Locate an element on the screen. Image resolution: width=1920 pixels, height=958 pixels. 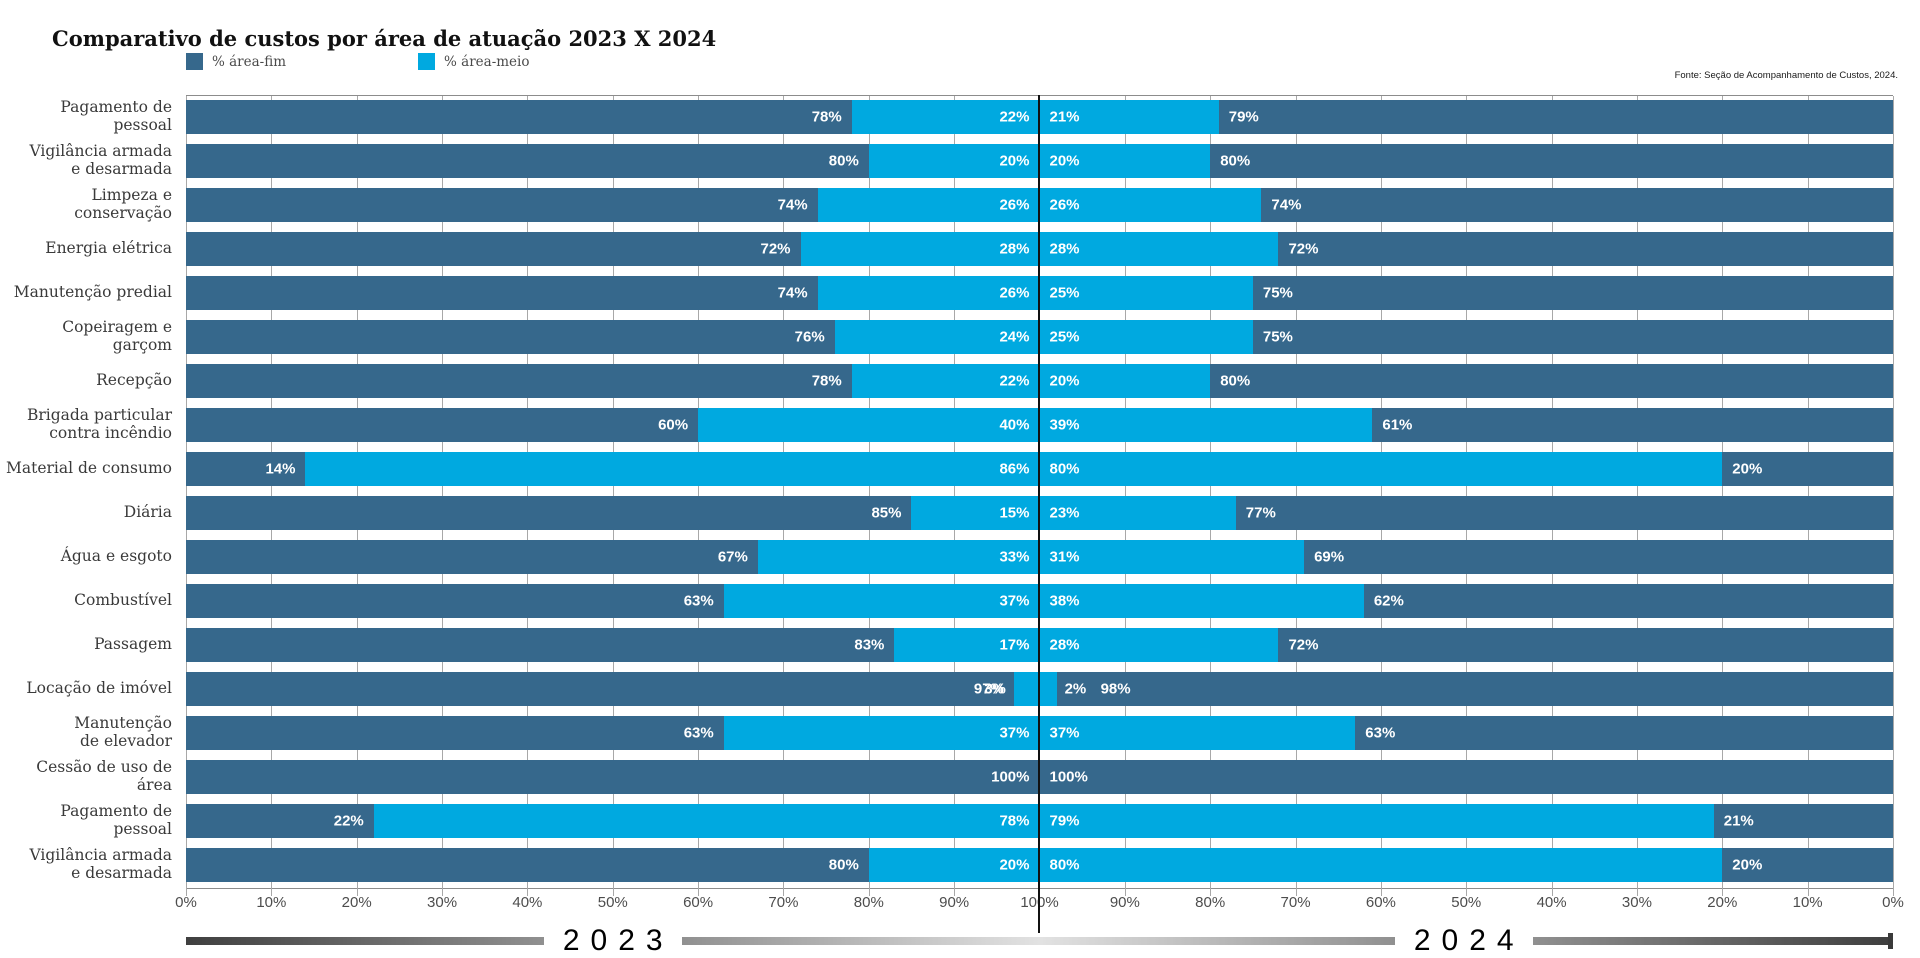
gradient-strip is located at coordinates (1710, 941).